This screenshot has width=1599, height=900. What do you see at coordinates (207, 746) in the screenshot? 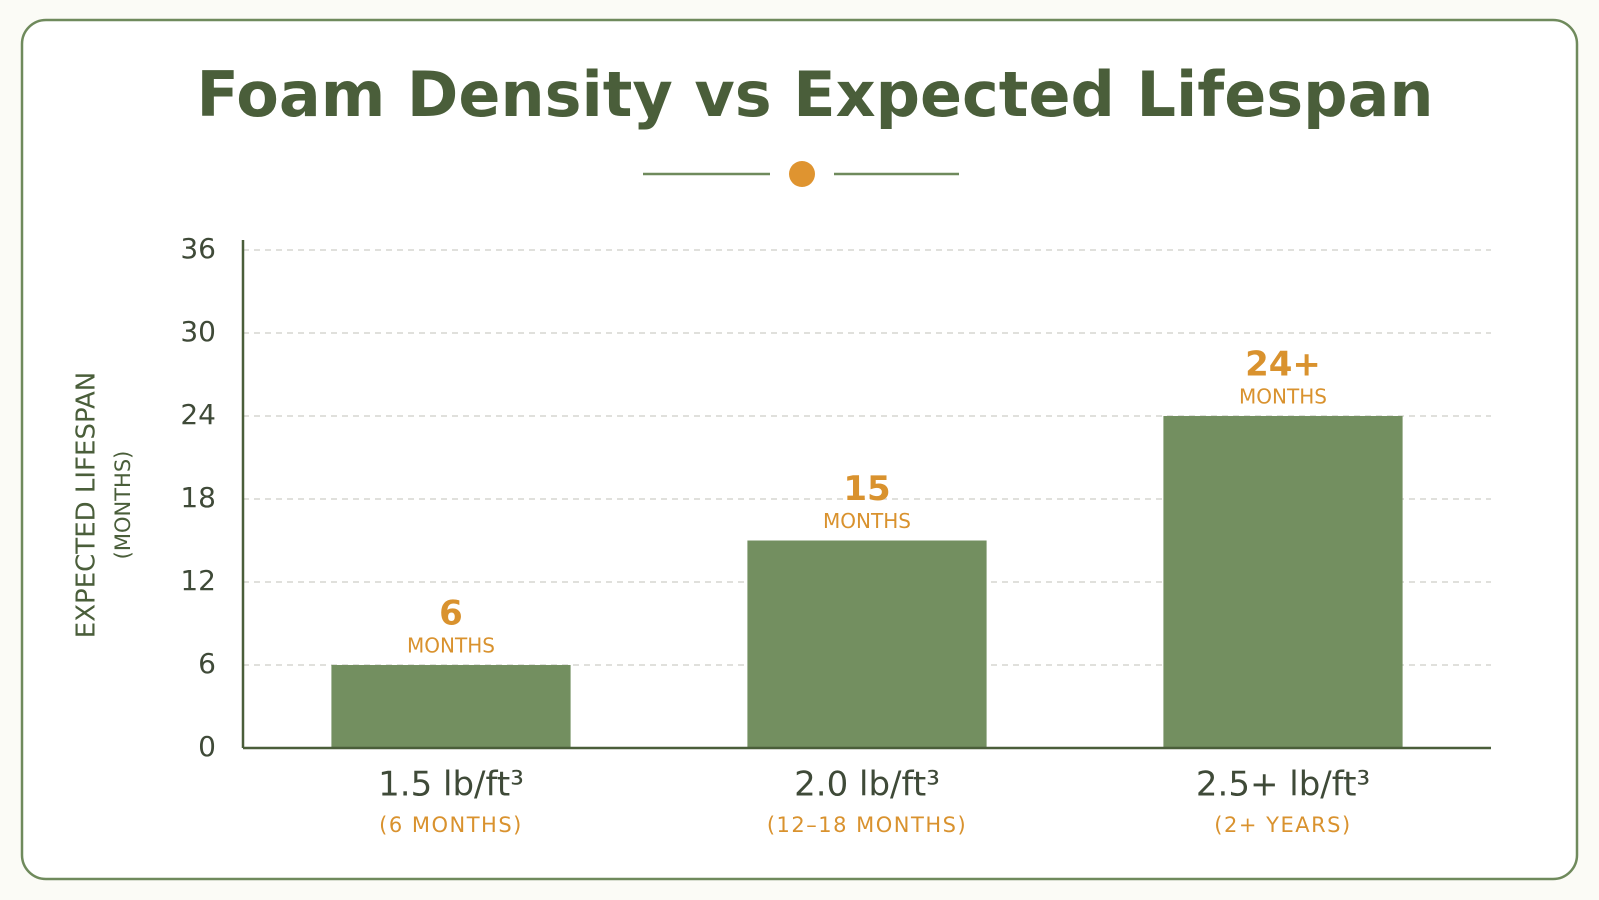
I see `y-tick-label: 0` at bounding box center [207, 746].